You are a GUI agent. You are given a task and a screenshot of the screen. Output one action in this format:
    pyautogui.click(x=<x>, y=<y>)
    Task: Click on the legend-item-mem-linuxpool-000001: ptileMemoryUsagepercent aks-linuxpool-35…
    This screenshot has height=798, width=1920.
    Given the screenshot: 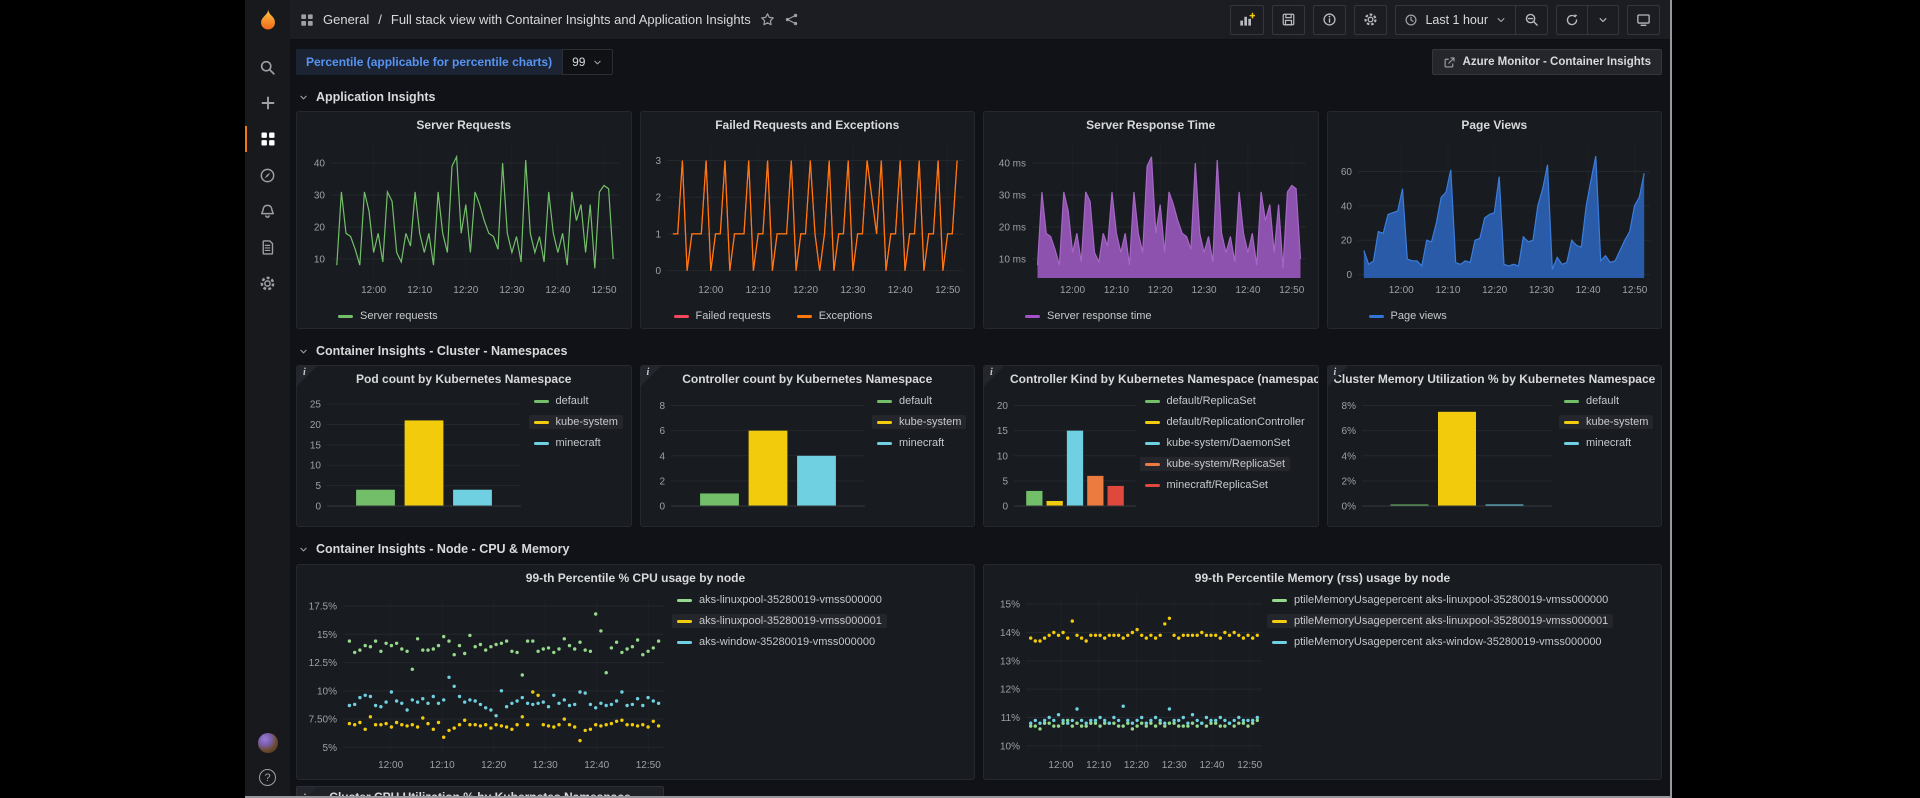 What is the action you would take?
    pyautogui.click(x=1440, y=621)
    